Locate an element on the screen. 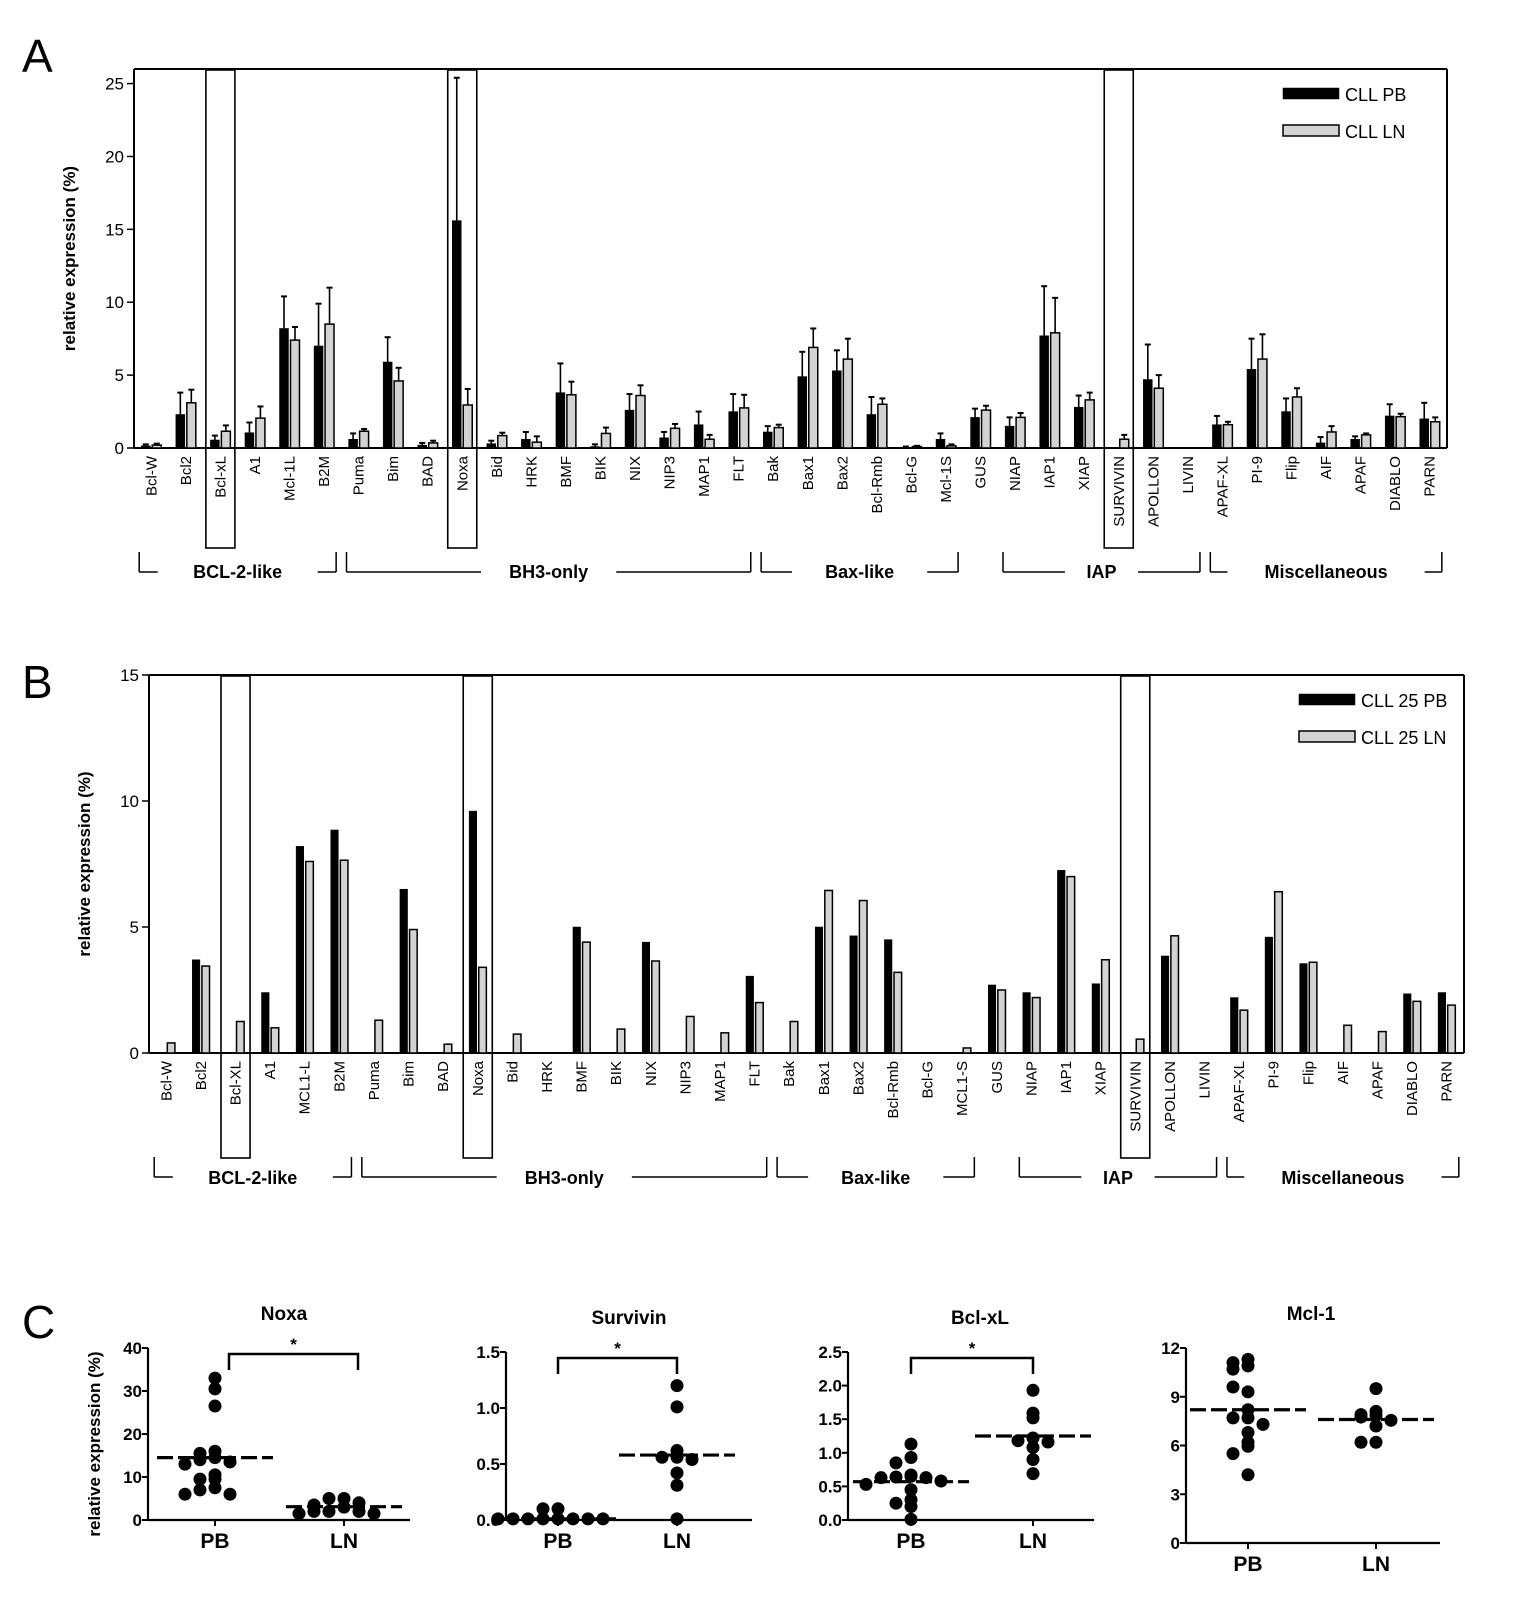 This screenshot has width=1522, height=1598. legend-label: CLL 25 LN is located at coordinates (1403, 738).